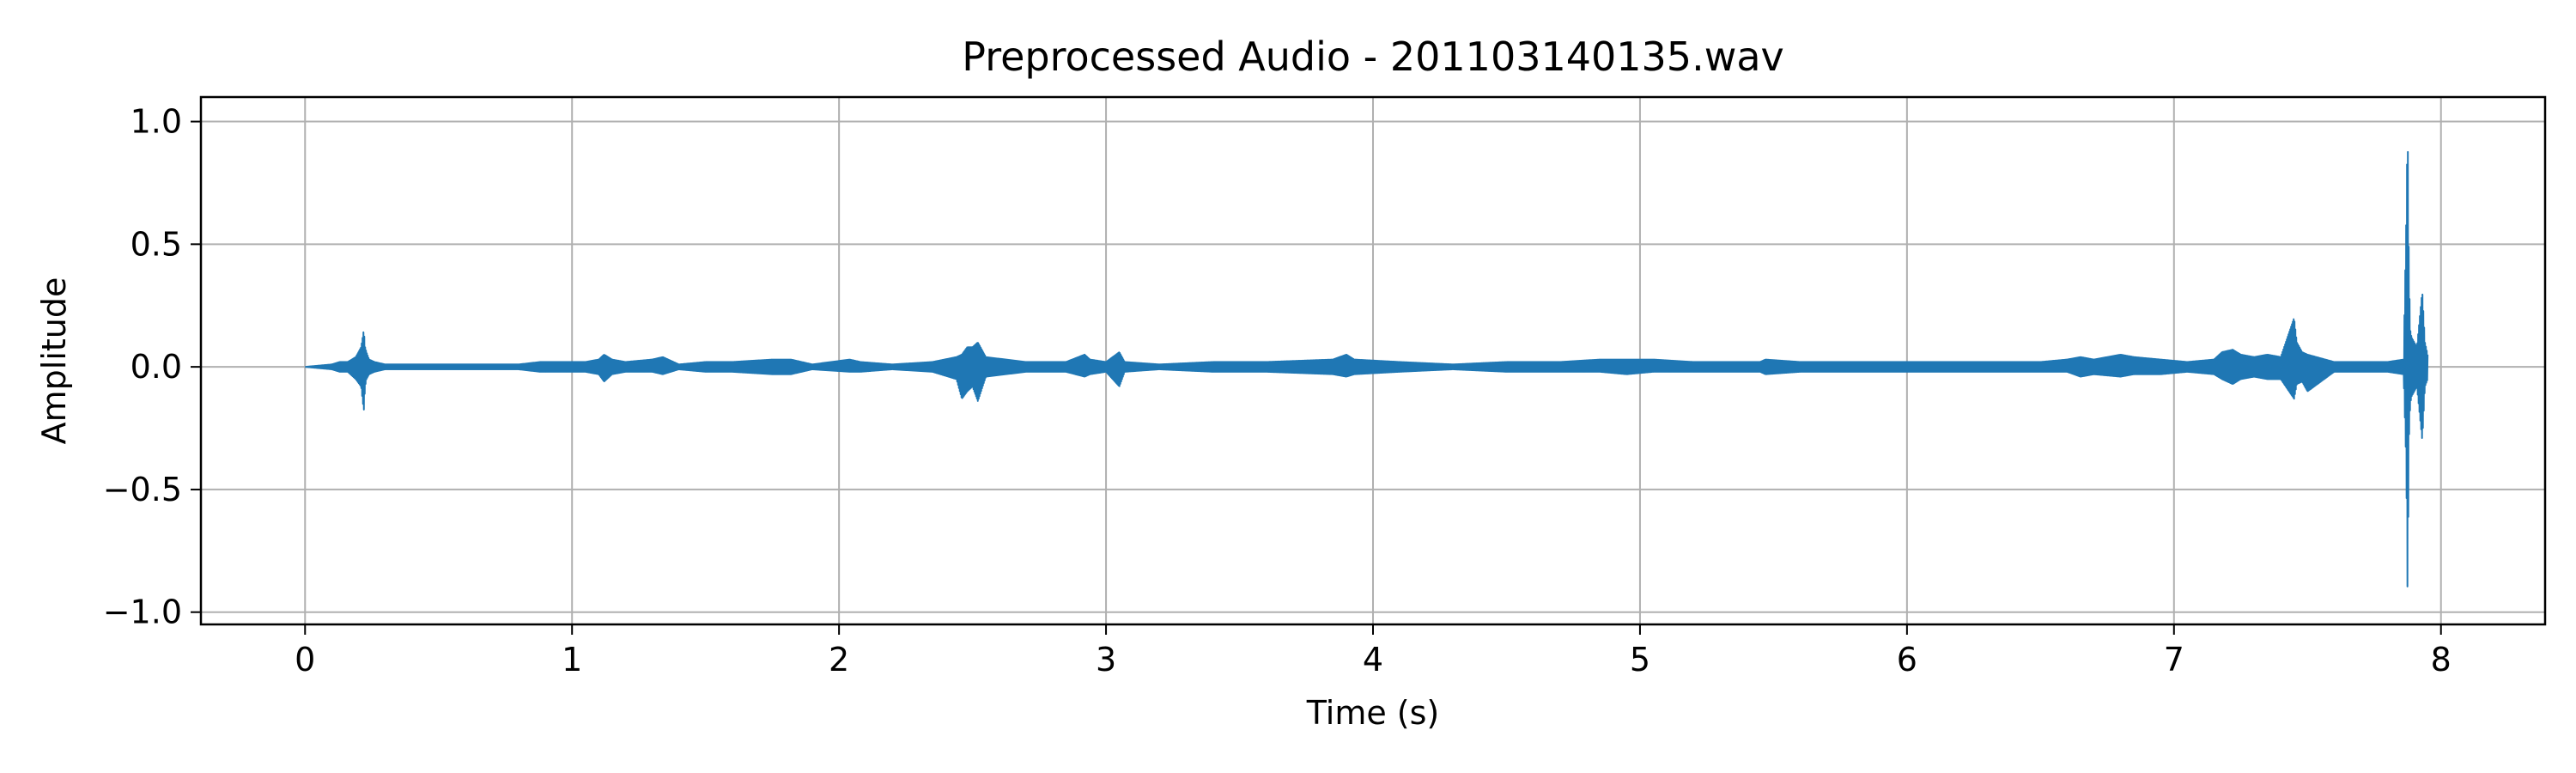  Describe the element at coordinates (156, 244) in the screenshot. I see `y-tick-label: 0.5` at that location.